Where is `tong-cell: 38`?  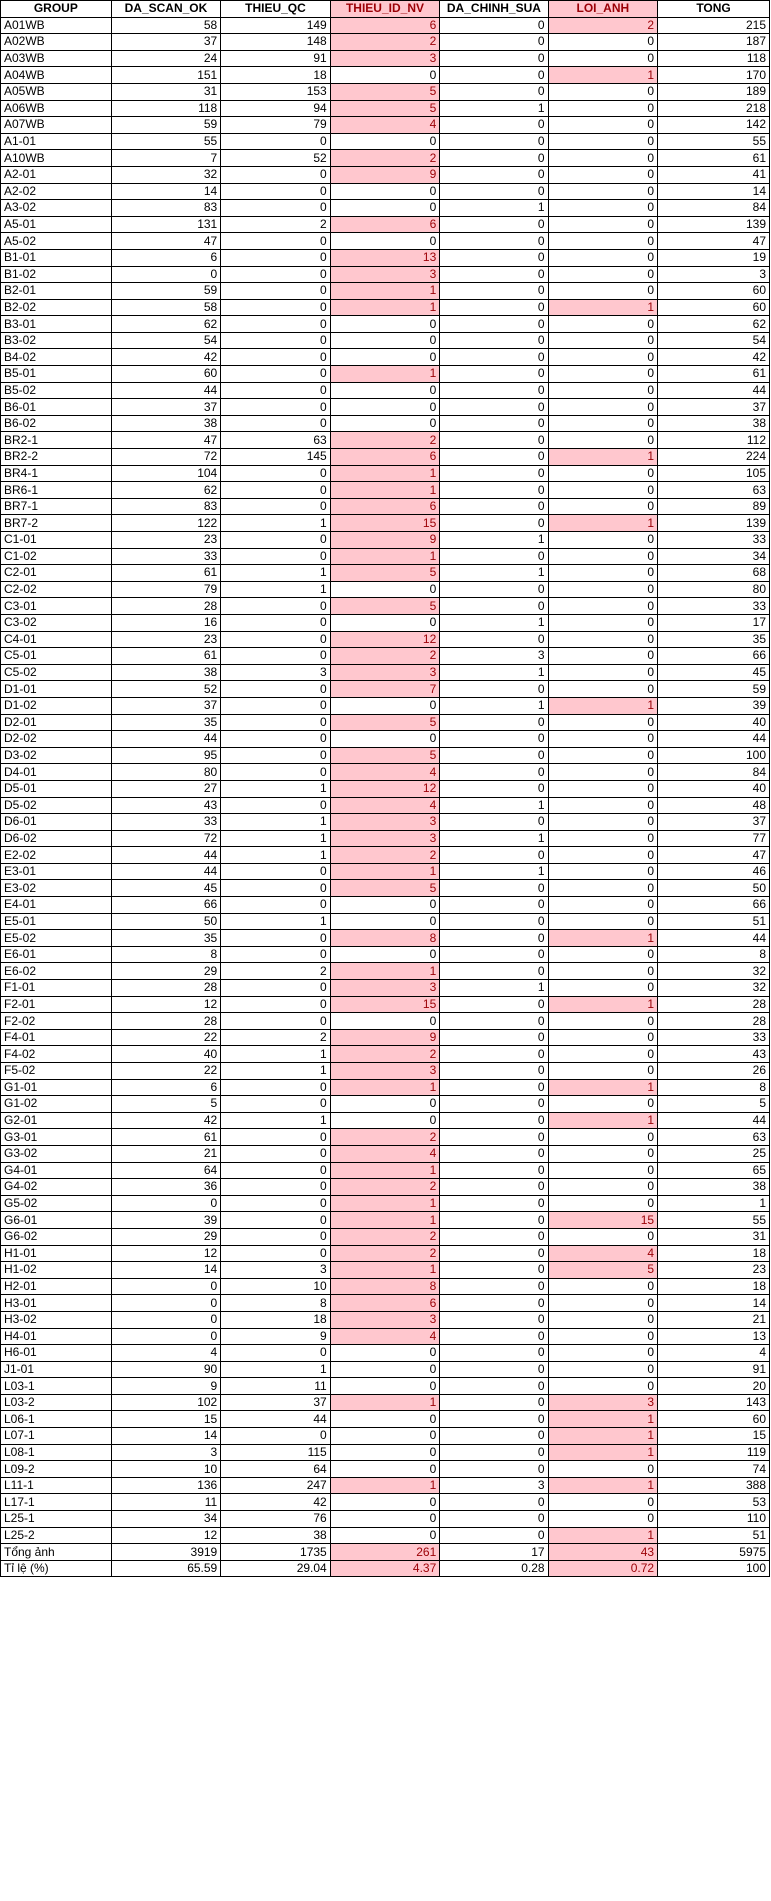 tong-cell: 38 is located at coordinates (713, 1187).